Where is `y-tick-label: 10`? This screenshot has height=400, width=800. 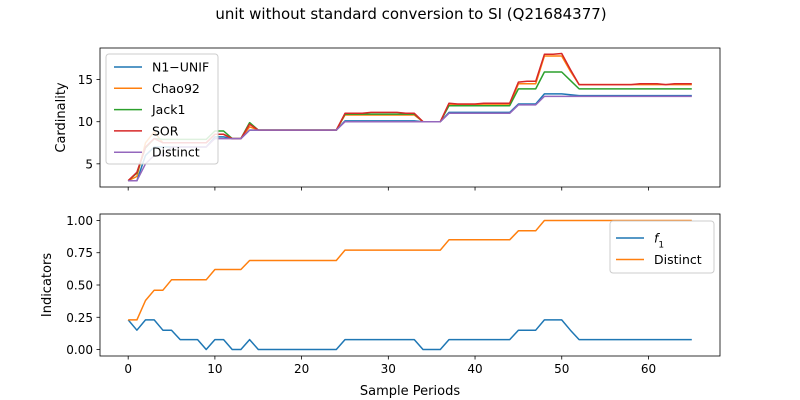 y-tick-label: 10 is located at coordinates (85, 122).